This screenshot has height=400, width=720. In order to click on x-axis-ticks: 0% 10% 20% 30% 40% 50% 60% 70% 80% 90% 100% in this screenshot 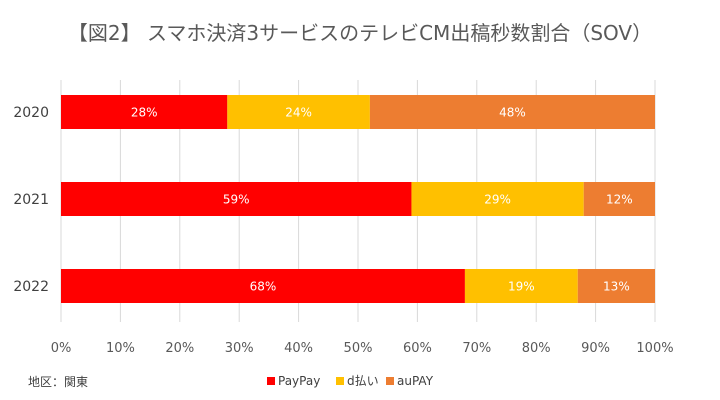, I will do `click(362, 348)`.